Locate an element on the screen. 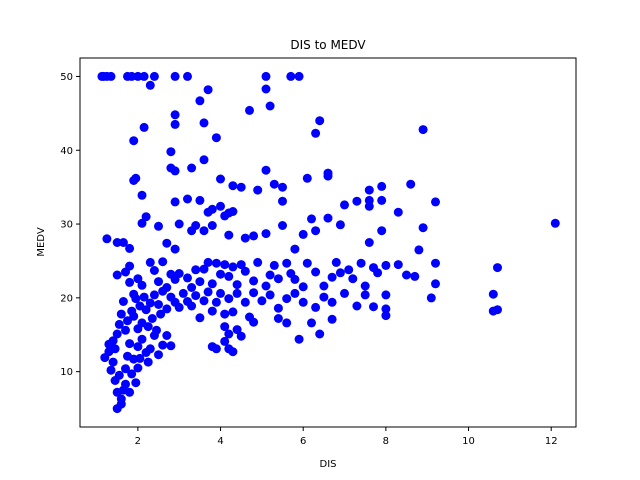 The image size is (640, 480). y-tick-label: 40 is located at coordinates (66, 151).